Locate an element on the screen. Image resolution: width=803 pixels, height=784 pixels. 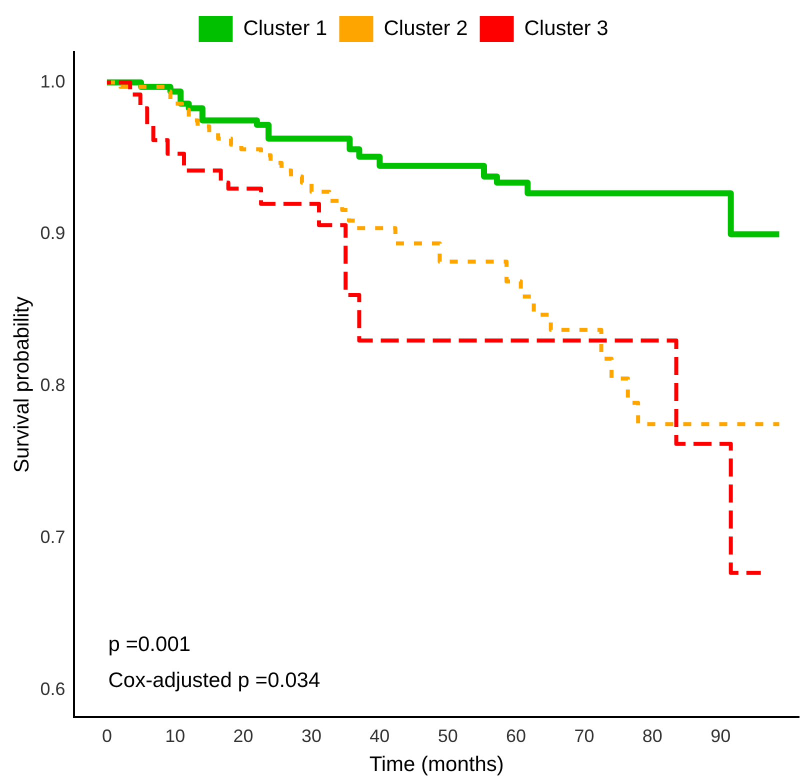
y-axis-title: Survival probability is located at coordinates (22, 384).